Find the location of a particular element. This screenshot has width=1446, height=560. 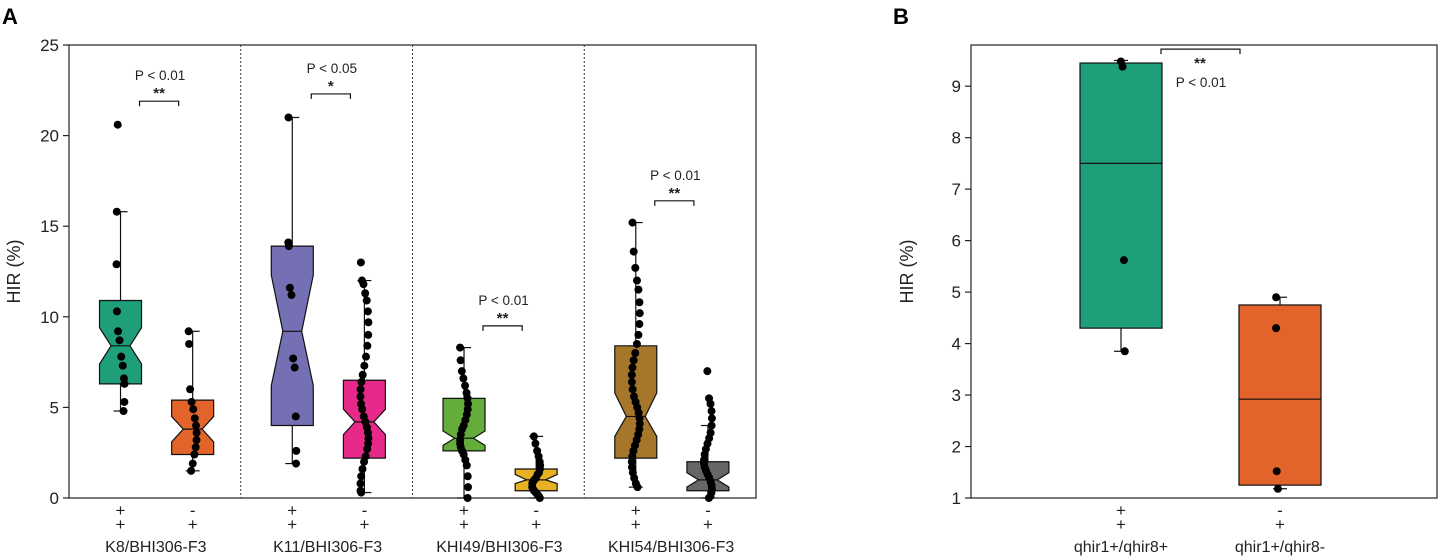

panel-b-ytick-label-8: 9 is located at coordinates (956, 86).